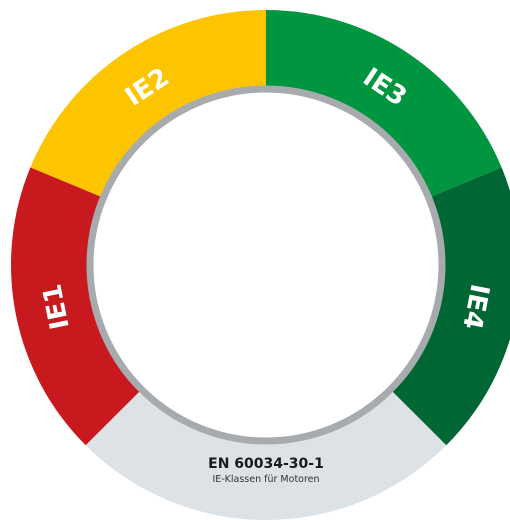 This screenshot has width=510, height=520. Describe the element at coordinates (265, 479) in the screenshot. I see `standard-subtitle: IE-Klassen für Motoren` at that location.